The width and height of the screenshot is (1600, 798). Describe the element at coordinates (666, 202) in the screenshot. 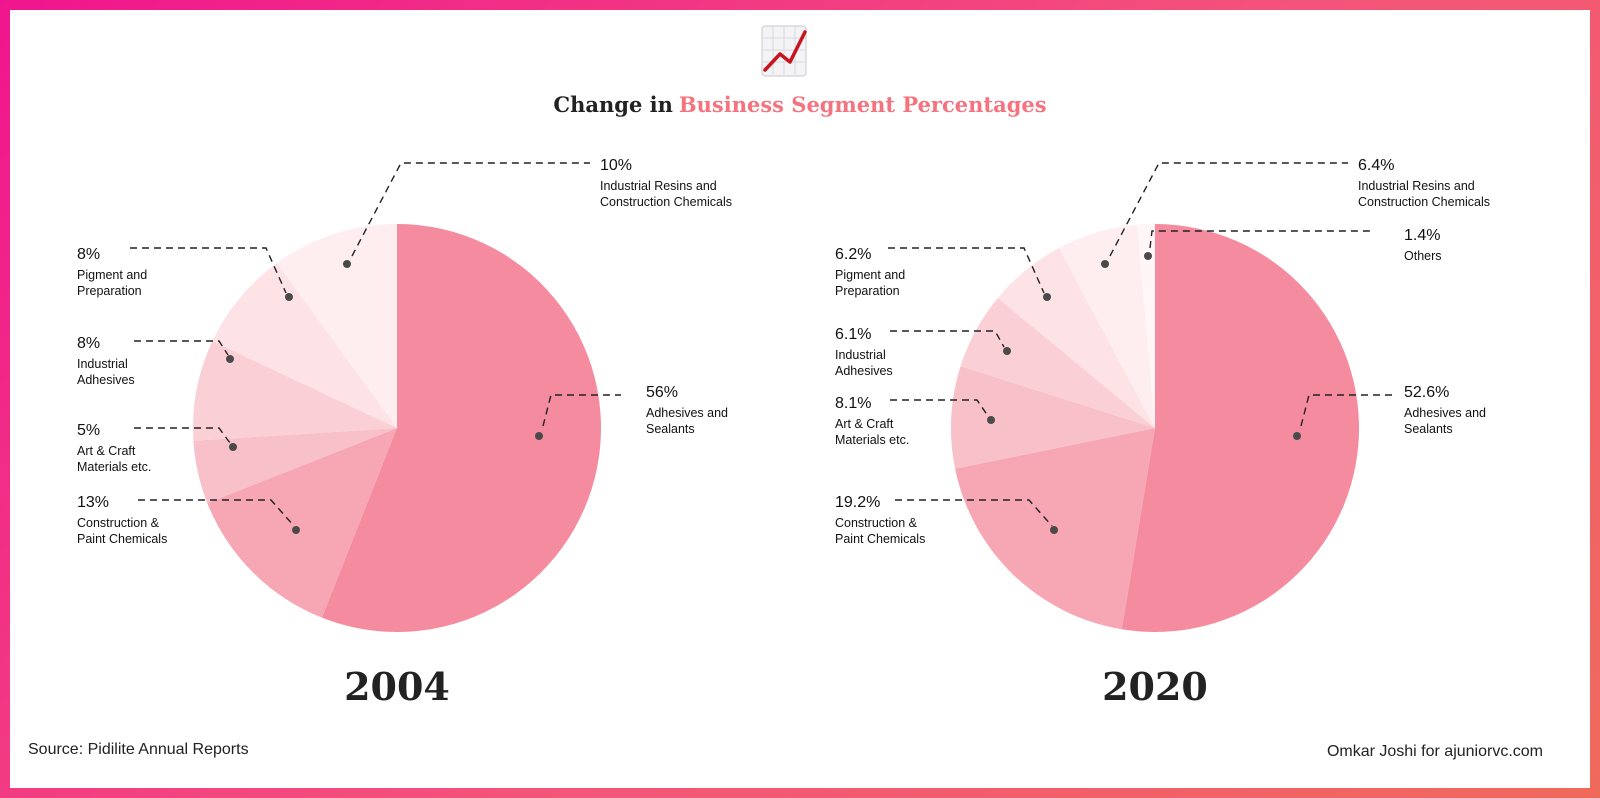

I see `category-label-2004-industrial-resins-and-construction-chemicals: Construction Chemicals` at that location.